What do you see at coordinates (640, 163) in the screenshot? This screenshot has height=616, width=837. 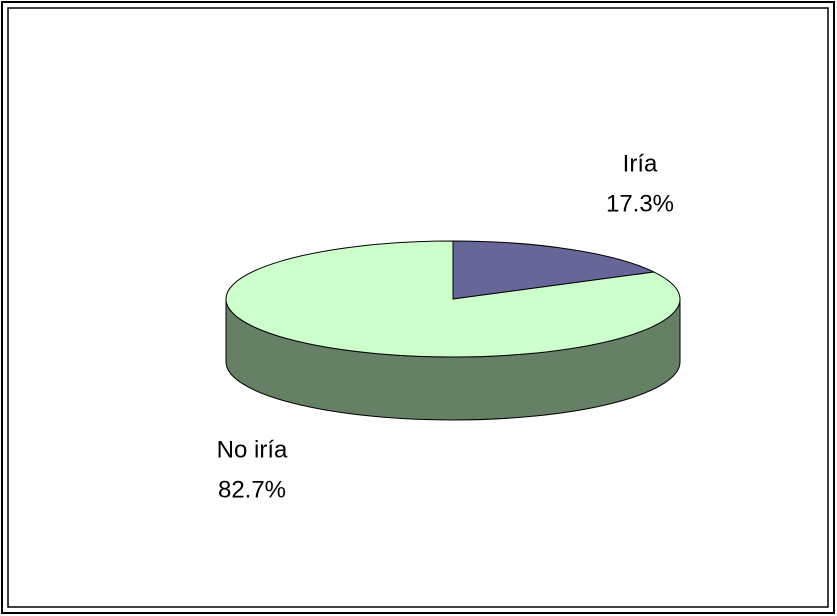 I see `slice-label: Iría` at bounding box center [640, 163].